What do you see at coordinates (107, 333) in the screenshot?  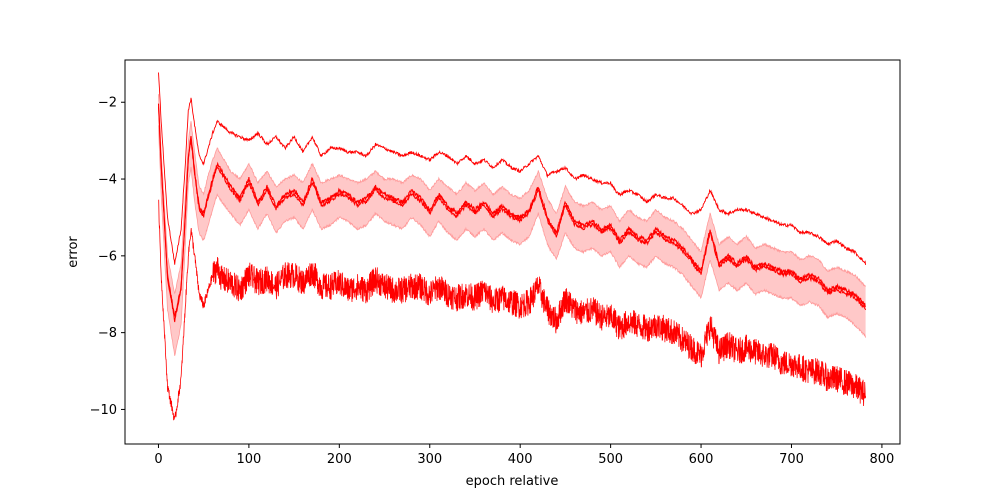 I see `y-tick-label: −8` at bounding box center [107, 333].